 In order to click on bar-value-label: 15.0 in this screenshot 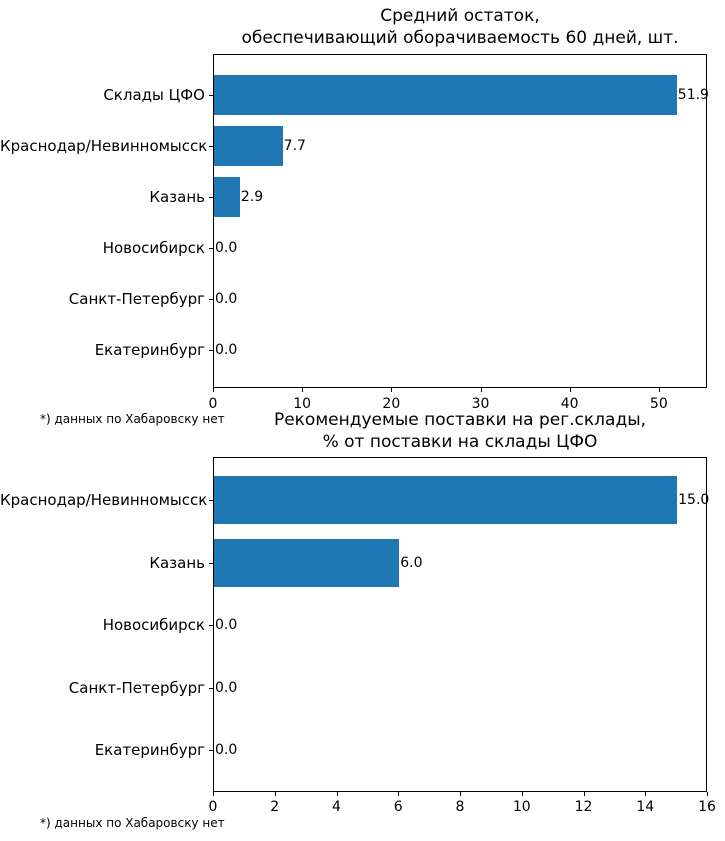, I will do `click(694, 500)`.